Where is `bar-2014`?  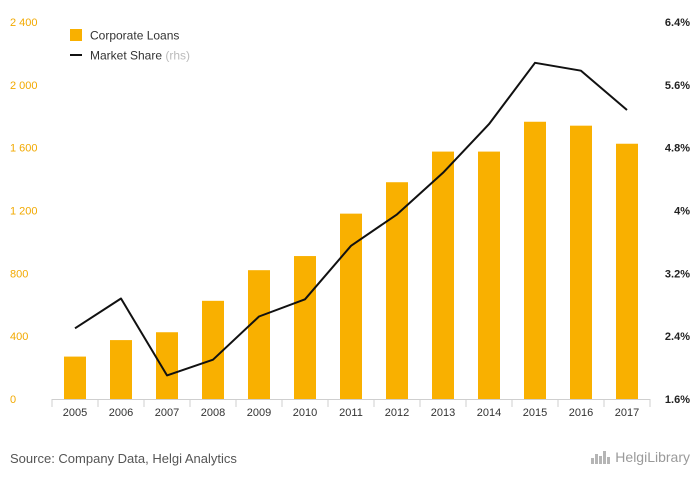 bar-2014 is located at coordinates (489, 275).